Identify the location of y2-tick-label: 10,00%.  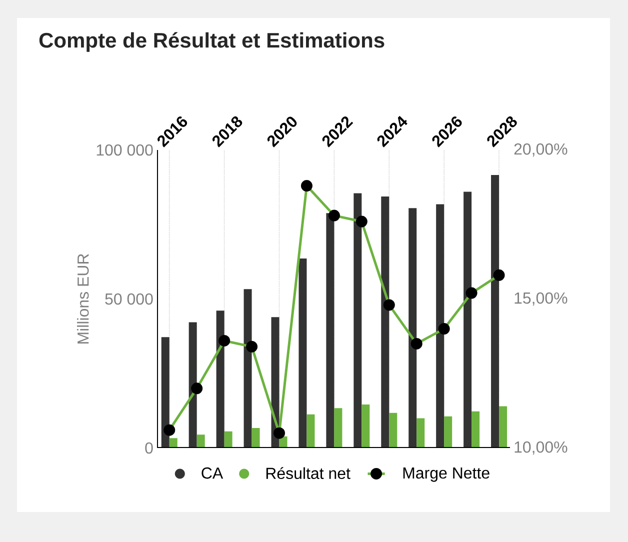
(541, 448).